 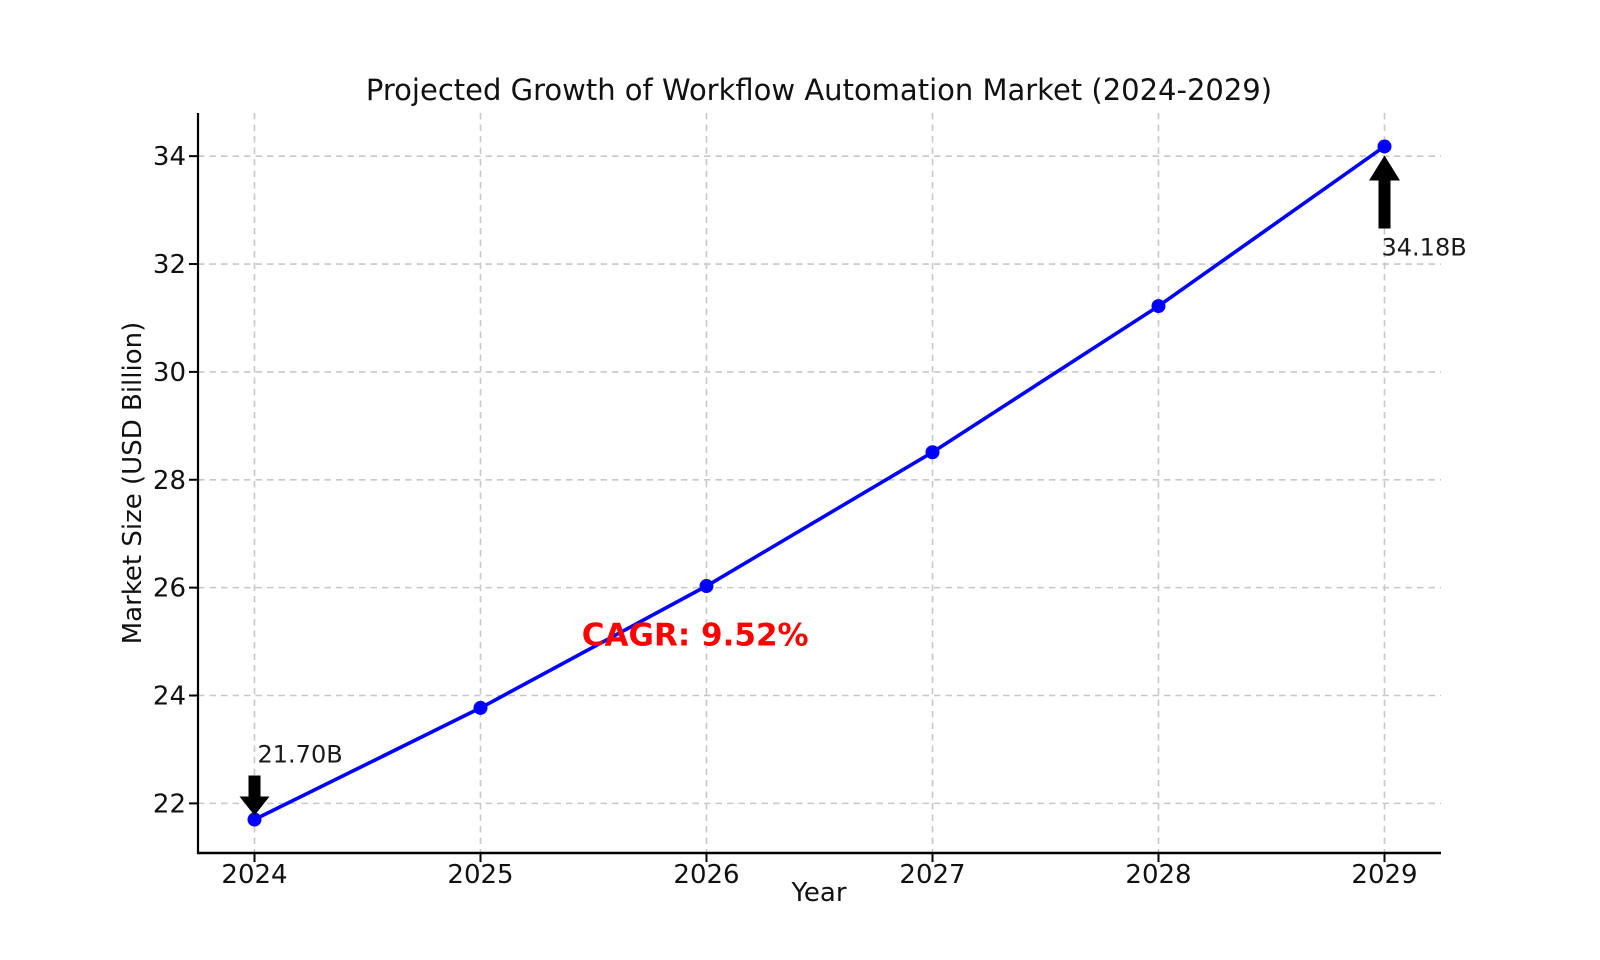 I want to click on annotation-arrow-down-icon, so click(x=254, y=795).